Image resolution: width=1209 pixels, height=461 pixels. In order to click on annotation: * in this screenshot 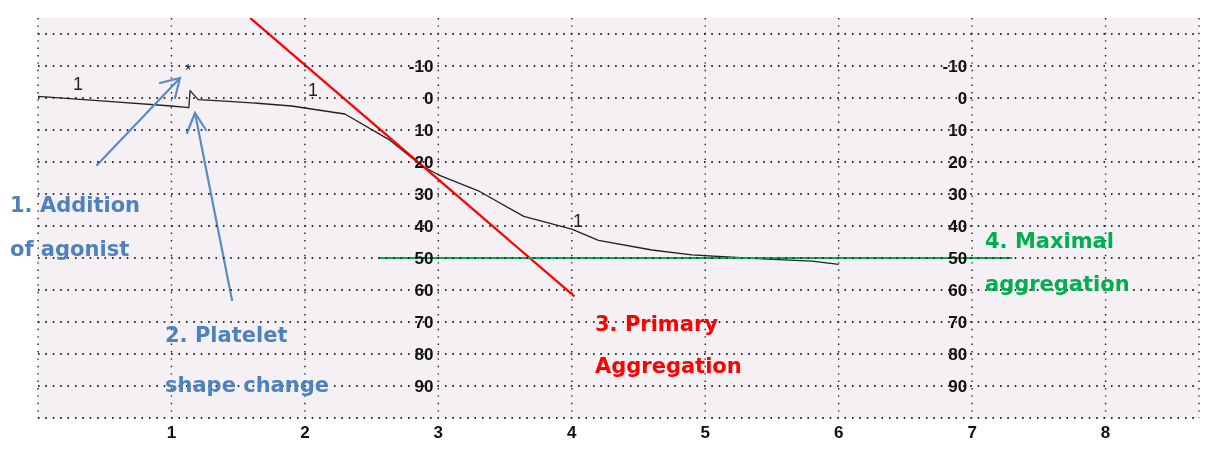, I will do `click(188, 70)`.